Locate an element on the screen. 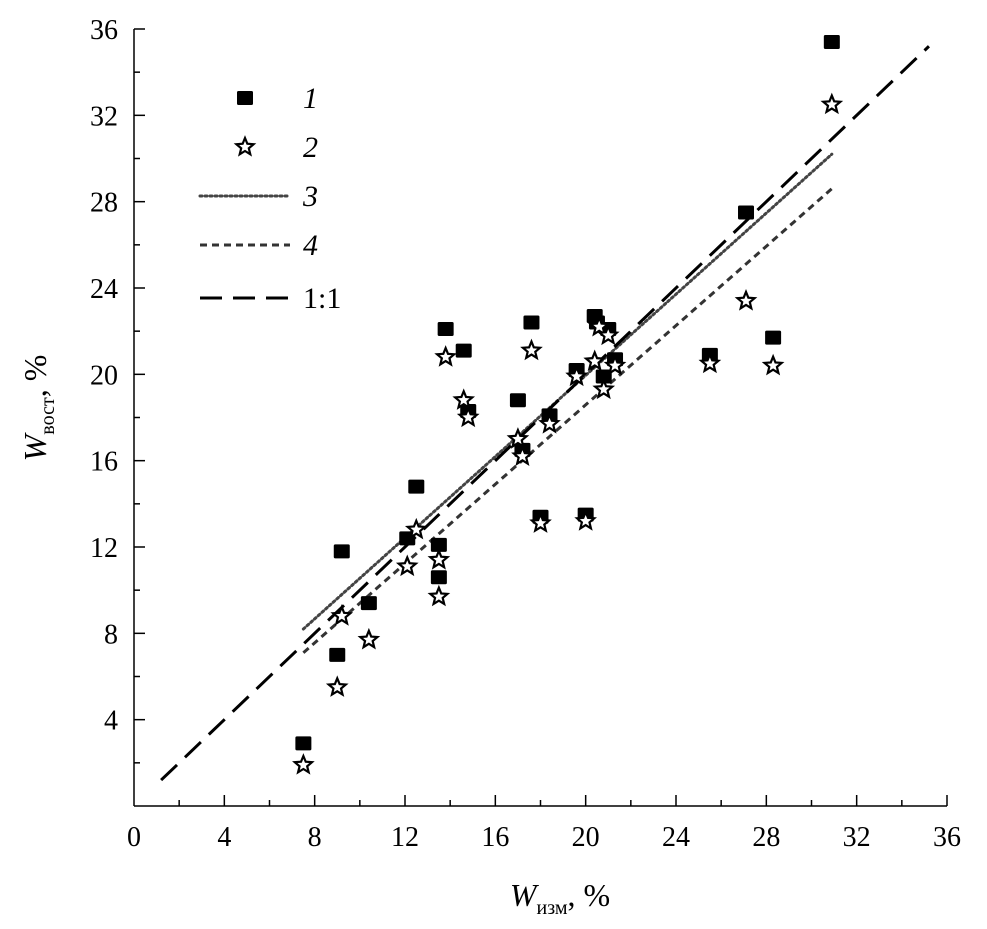 This screenshot has width=987, height=929. y-tick-label: 12 is located at coordinates (104, 548).